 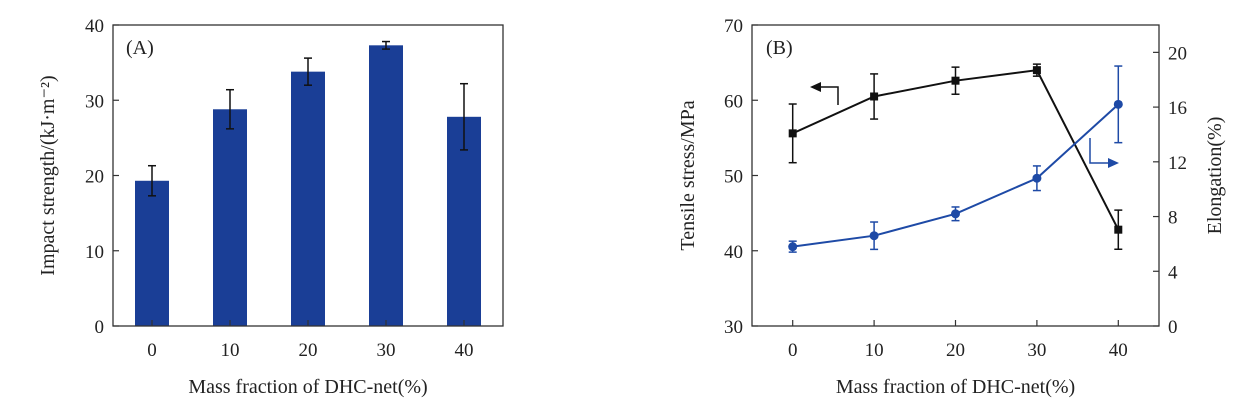 What do you see at coordinates (94, 252) in the screenshot?
I see `y-tick-label: 10` at bounding box center [94, 252].